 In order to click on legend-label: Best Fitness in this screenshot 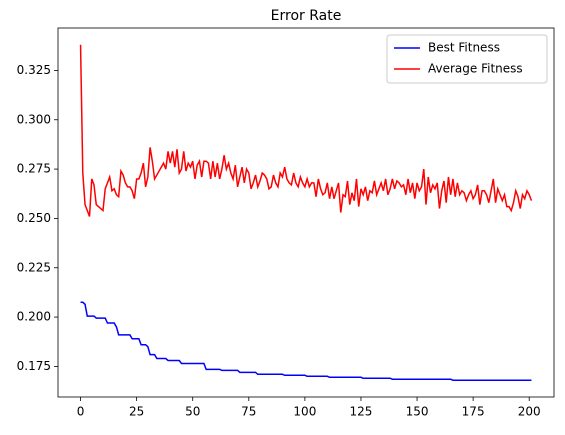, I will do `click(464, 48)`.